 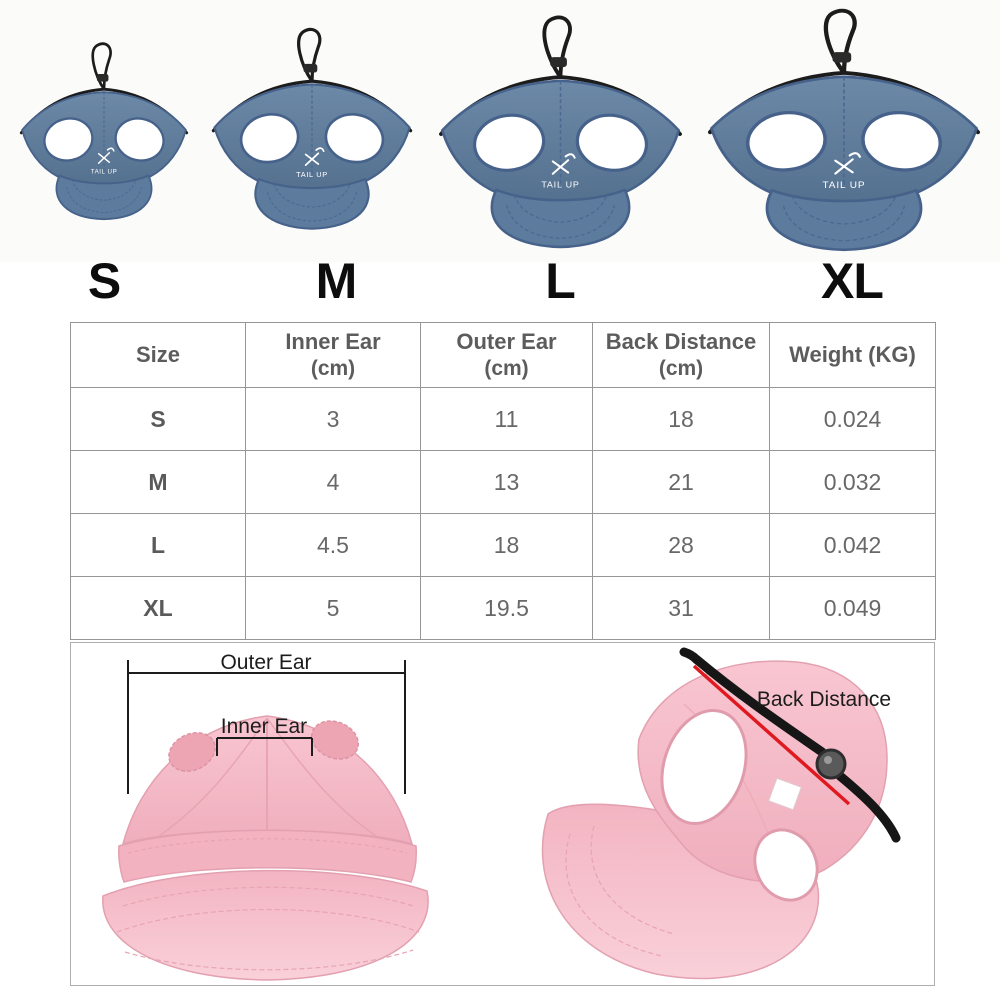 What do you see at coordinates (828, 760) in the screenshot?
I see `cord-lock-highlight` at bounding box center [828, 760].